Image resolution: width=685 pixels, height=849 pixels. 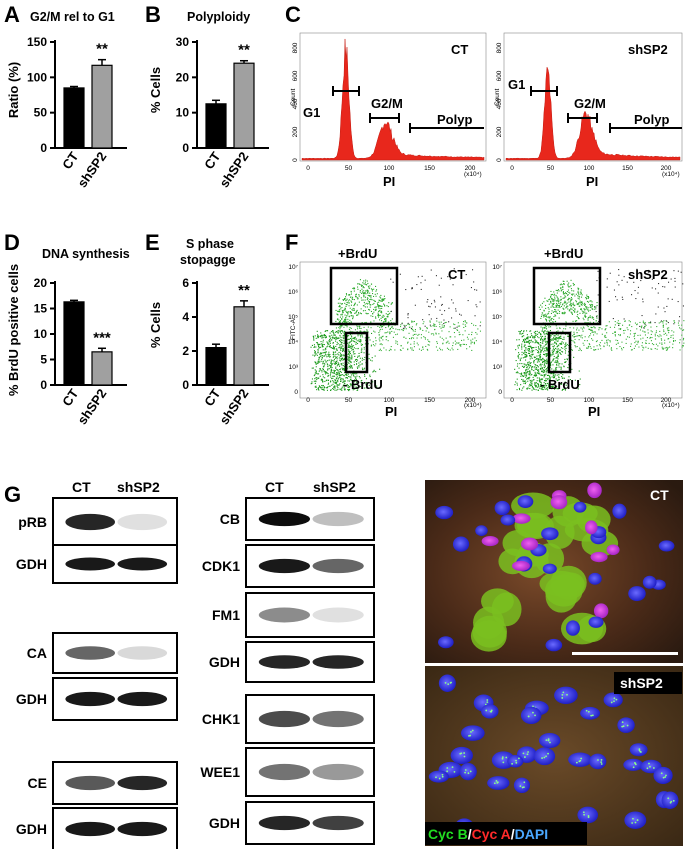 I want to click on category-label-d: shSP2, so click(x=91, y=406).